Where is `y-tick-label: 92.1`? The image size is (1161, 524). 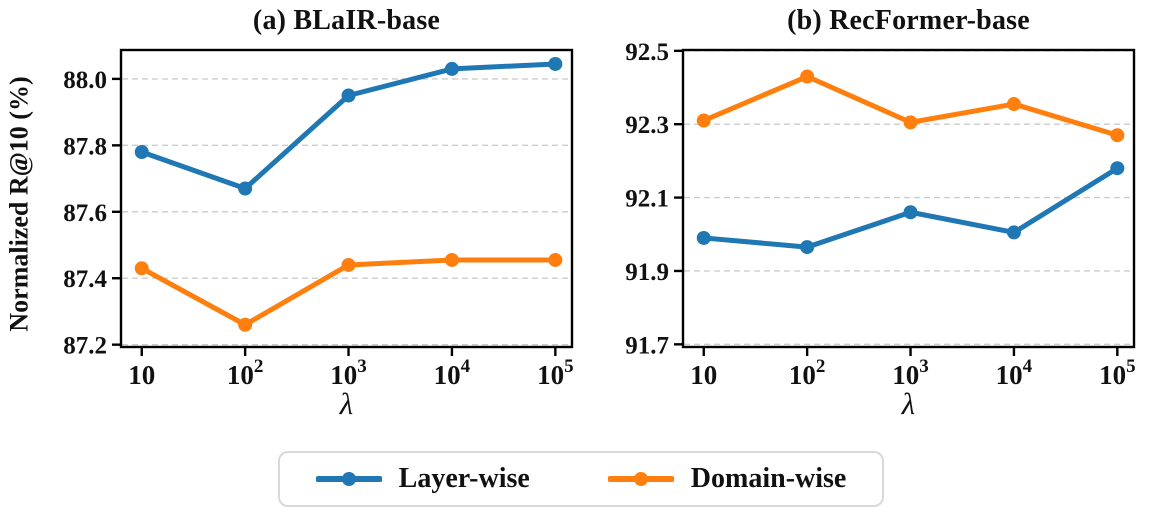
y-tick-label: 92.1 is located at coordinates (647, 199).